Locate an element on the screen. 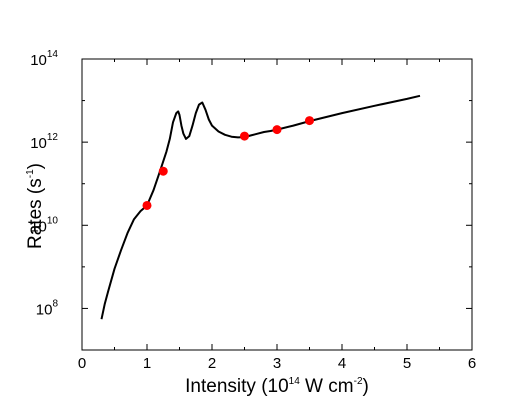  y-tick-label: 1014 is located at coordinates (44, 59).